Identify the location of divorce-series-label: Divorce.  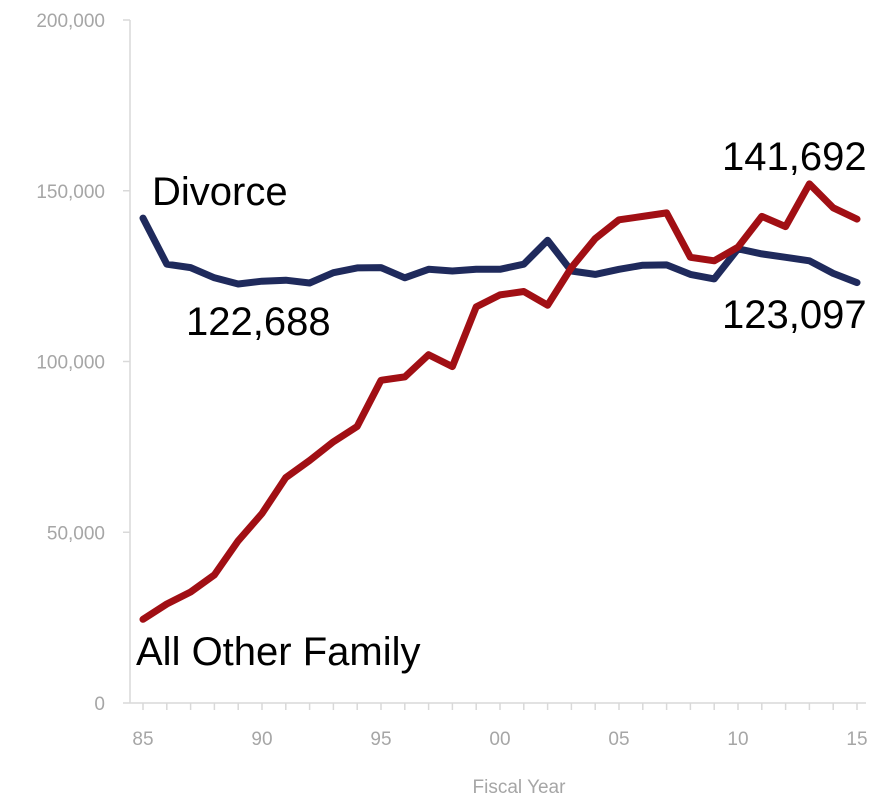
(220, 192).